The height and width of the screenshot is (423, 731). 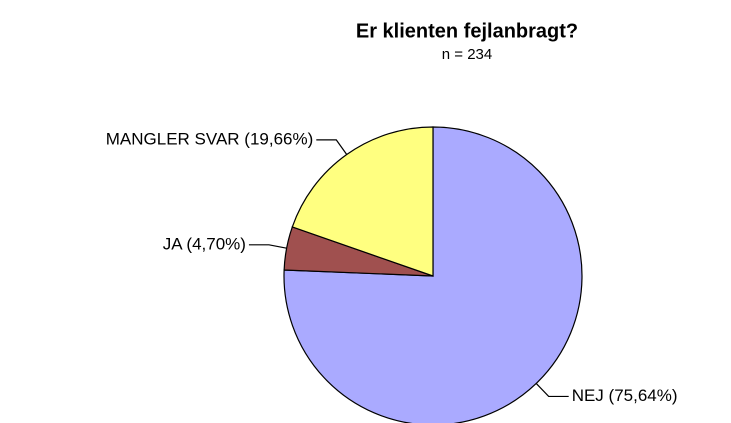 What do you see at coordinates (467, 31) in the screenshot?
I see `chart-title: Er klienten fejlanbragt?` at bounding box center [467, 31].